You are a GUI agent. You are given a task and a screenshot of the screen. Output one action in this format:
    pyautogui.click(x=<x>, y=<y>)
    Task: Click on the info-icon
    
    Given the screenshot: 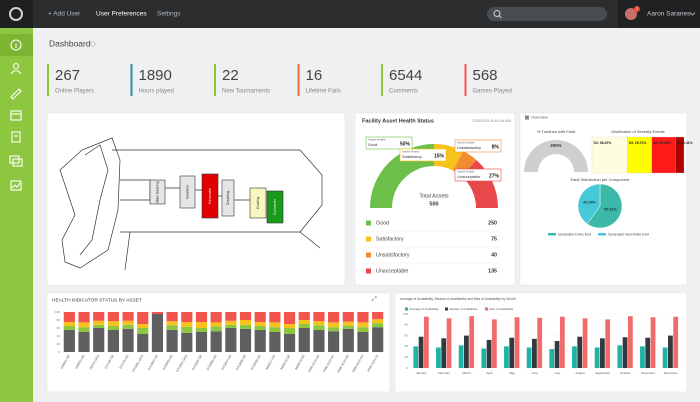 What is the action you would take?
    pyautogui.click(x=16, y=45)
    